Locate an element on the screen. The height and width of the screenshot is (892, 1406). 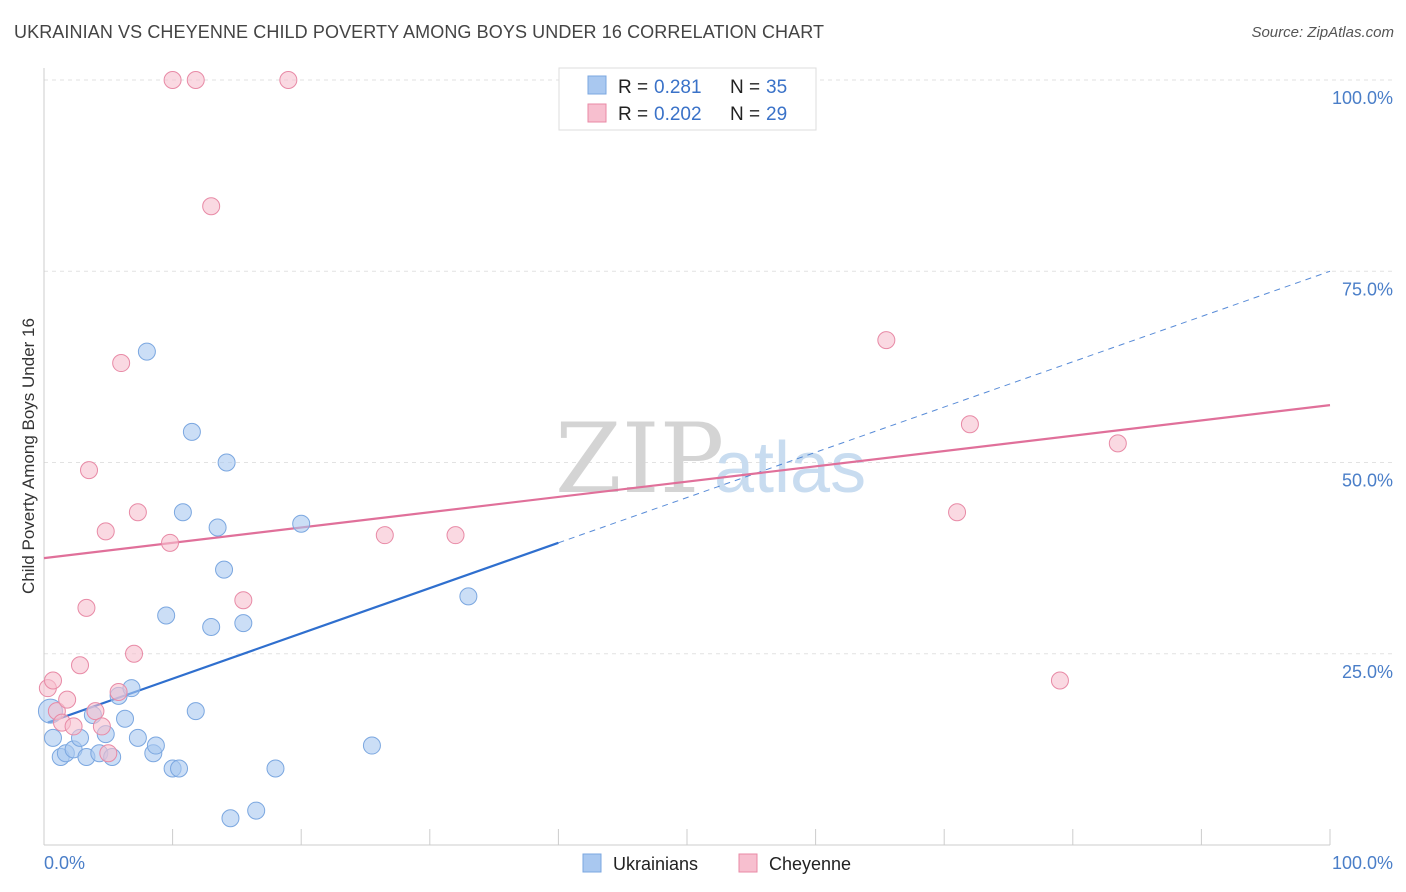
source-label: Source: ZipAtlas.com is located at coordinates (1322, 32).